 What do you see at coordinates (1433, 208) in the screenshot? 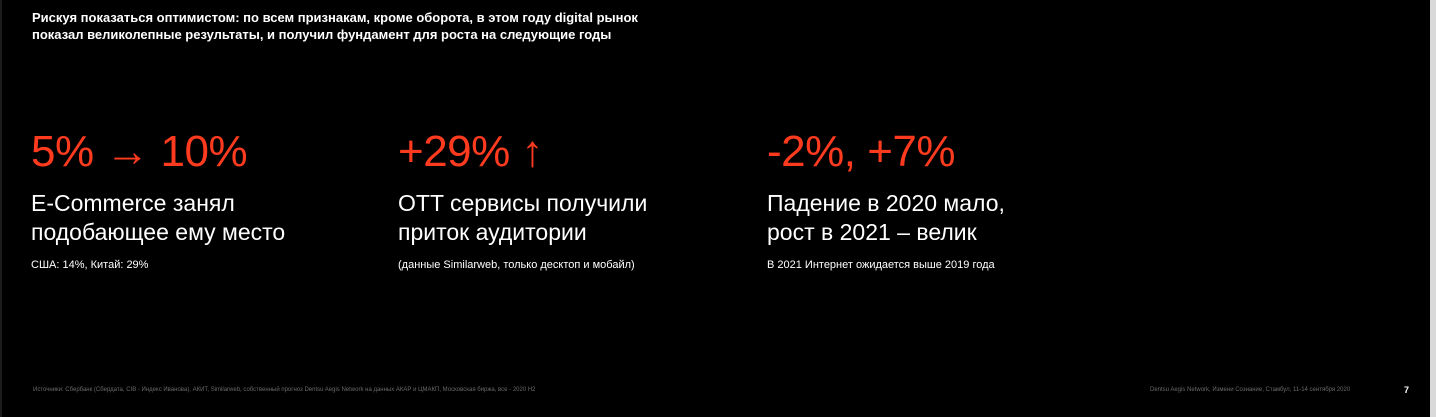
I see `window-right-edge` at bounding box center [1433, 208].